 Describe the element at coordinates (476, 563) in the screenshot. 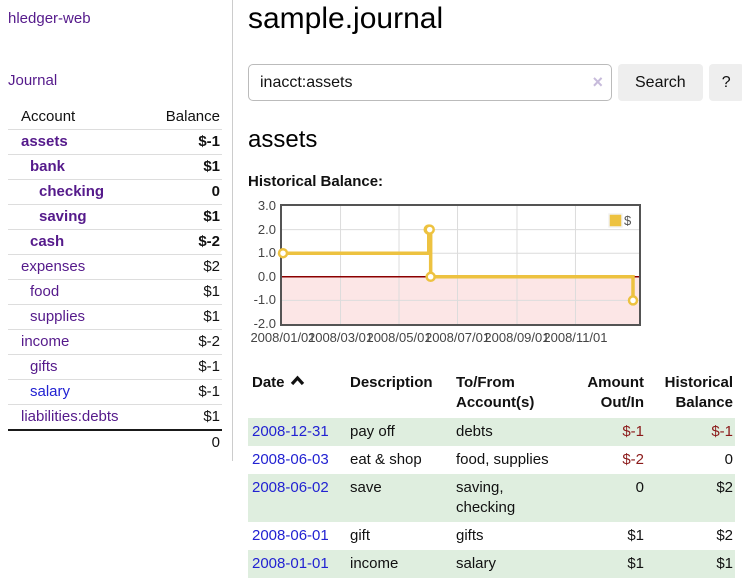

I see `transaction-accounts: salary` at that location.